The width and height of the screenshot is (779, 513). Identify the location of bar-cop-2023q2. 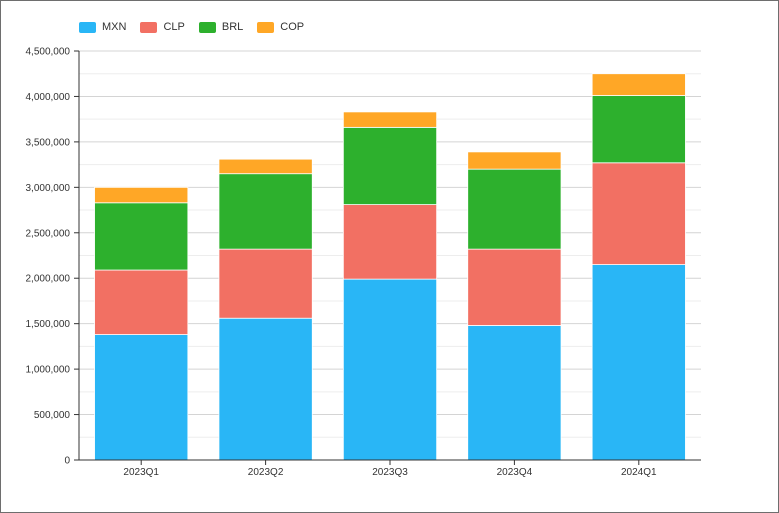
(265, 166).